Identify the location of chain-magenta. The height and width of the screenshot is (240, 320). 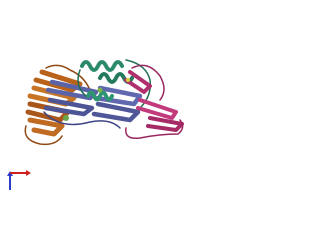
(154, 102).